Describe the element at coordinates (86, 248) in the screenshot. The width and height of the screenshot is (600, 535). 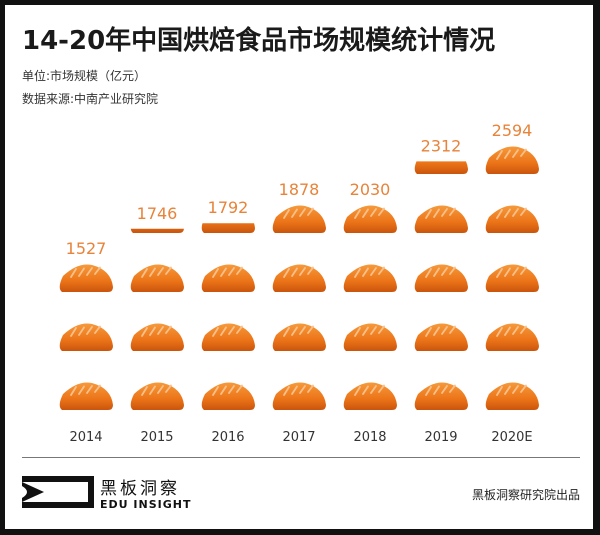
I see `value-label: 1527` at that location.